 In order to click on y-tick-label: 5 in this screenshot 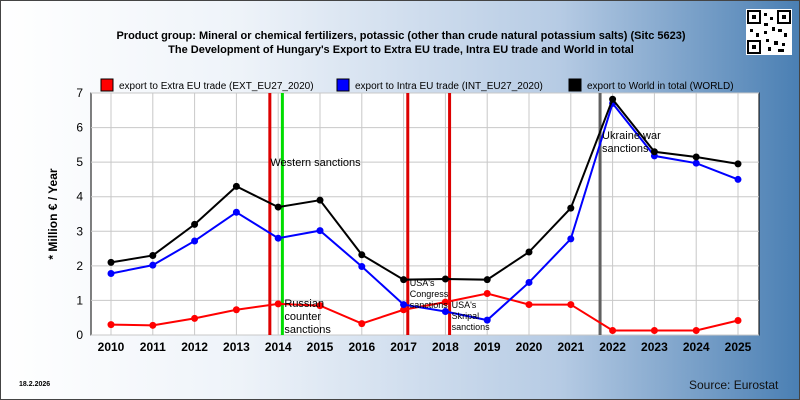, I will do `click(79, 162)`.